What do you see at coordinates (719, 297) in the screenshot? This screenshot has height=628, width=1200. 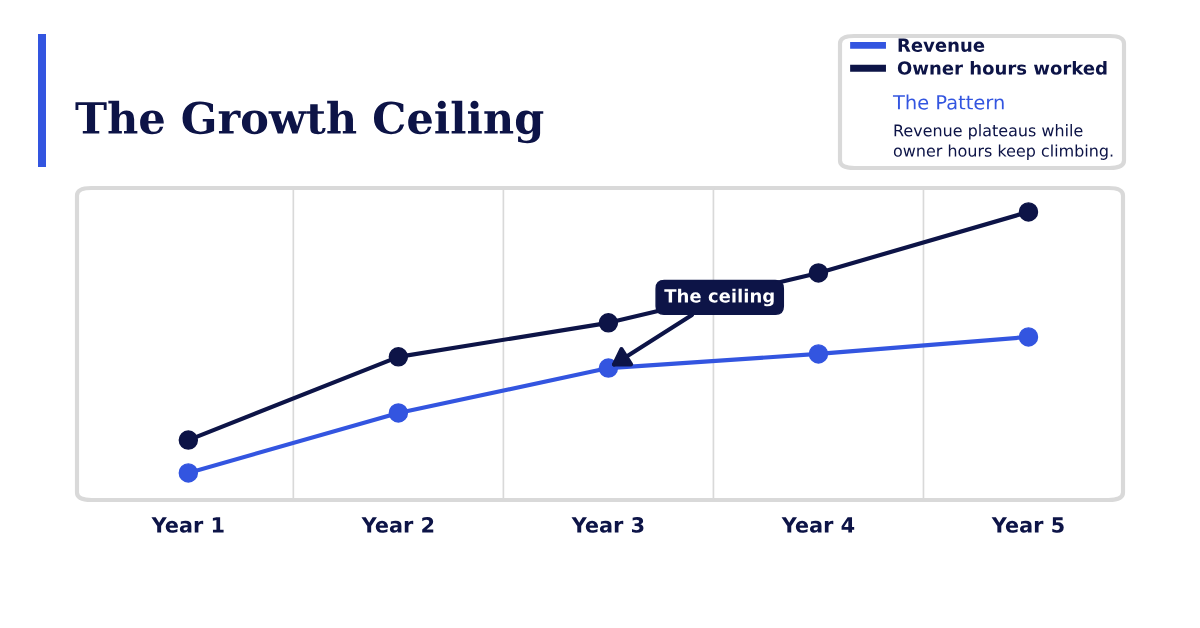 I see `annotation: The ceiling` at bounding box center [719, 297].